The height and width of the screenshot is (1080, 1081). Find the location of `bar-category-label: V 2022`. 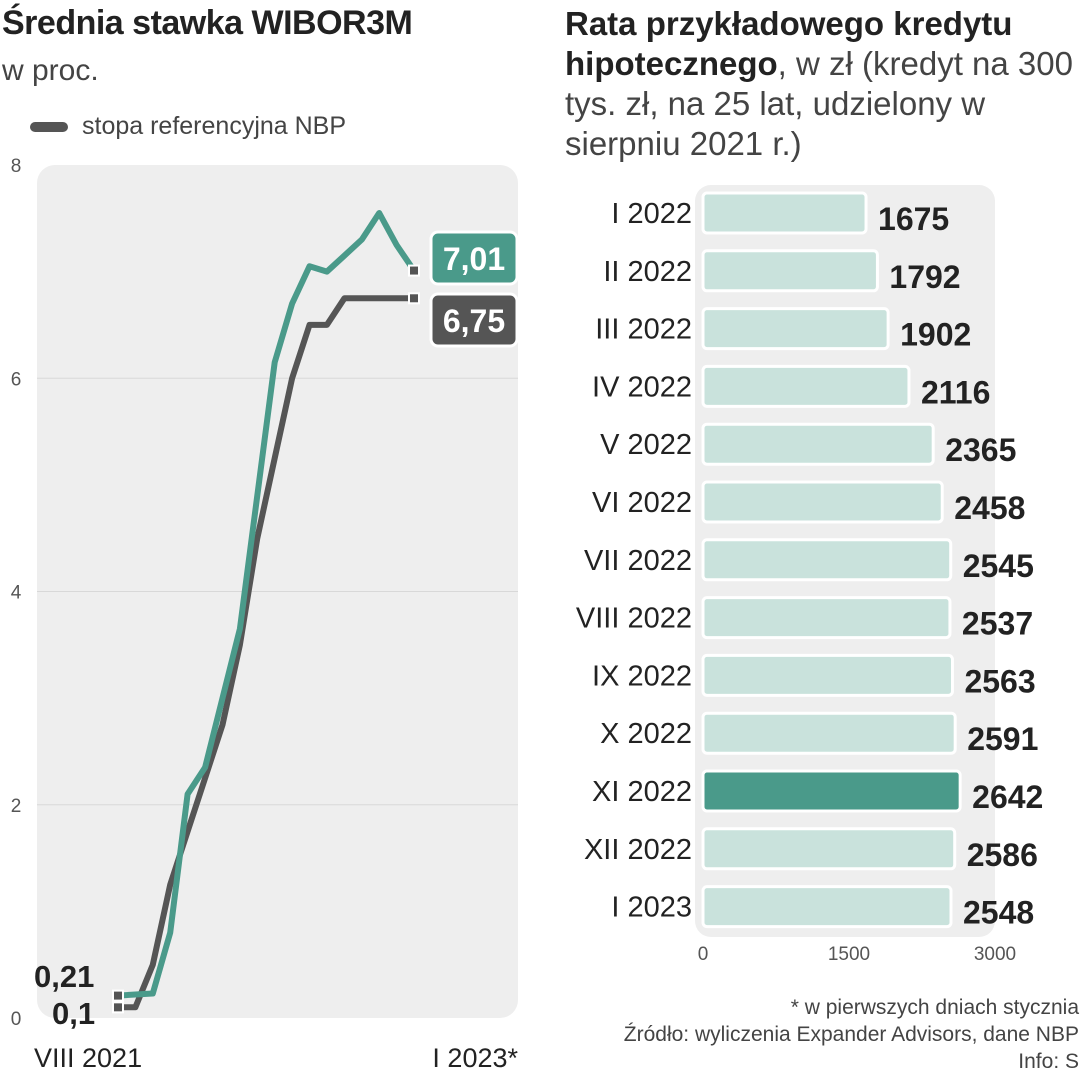

bar-category-label: V 2022 is located at coordinates (646, 445).